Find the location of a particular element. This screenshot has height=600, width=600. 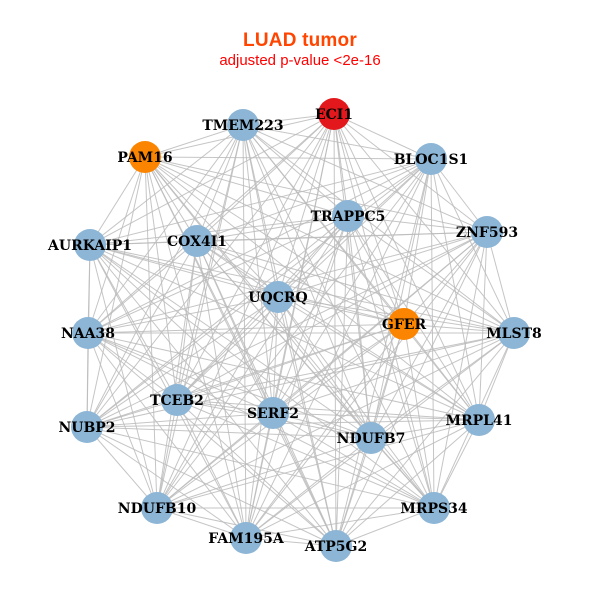

node-trappc5 is located at coordinates (348, 216).